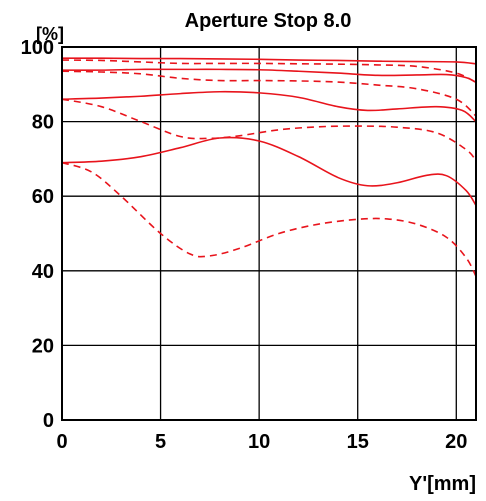 The width and height of the screenshot is (486, 501). What do you see at coordinates (48, 421) in the screenshot?
I see `y-tick-label: 0` at bounding box center [48, 421].